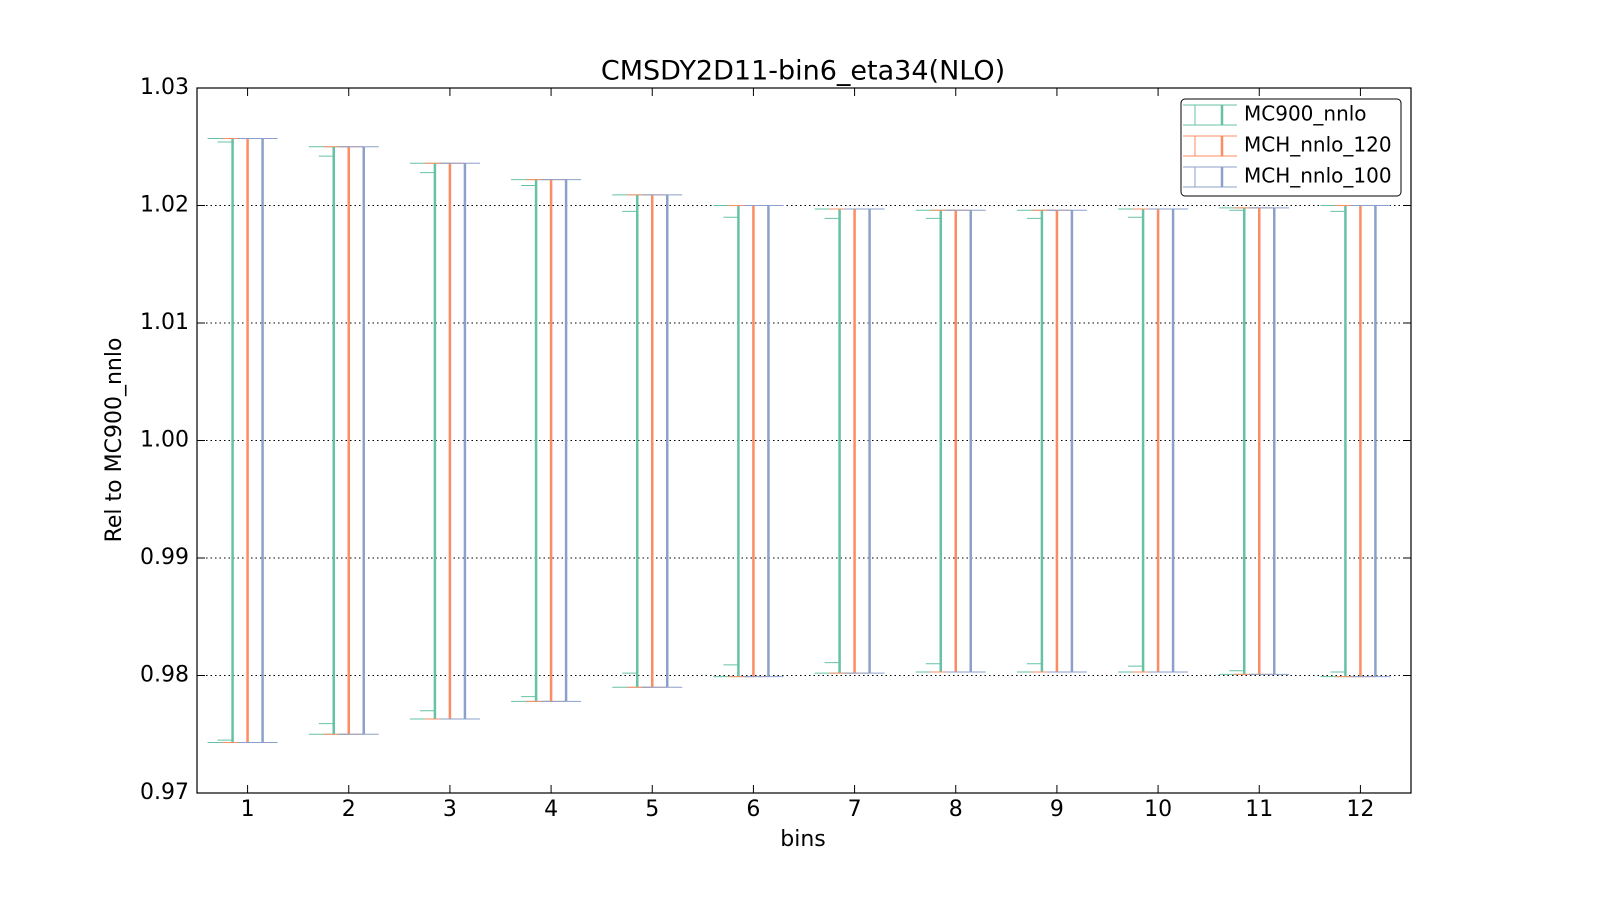 The height and width of the screenshot is (900, 1600). What do you see at coordinates (114, 440) in the screenshot?
I see `y-axis-label: Rel to MC900_nnlo` at bounding box center [114, 440].